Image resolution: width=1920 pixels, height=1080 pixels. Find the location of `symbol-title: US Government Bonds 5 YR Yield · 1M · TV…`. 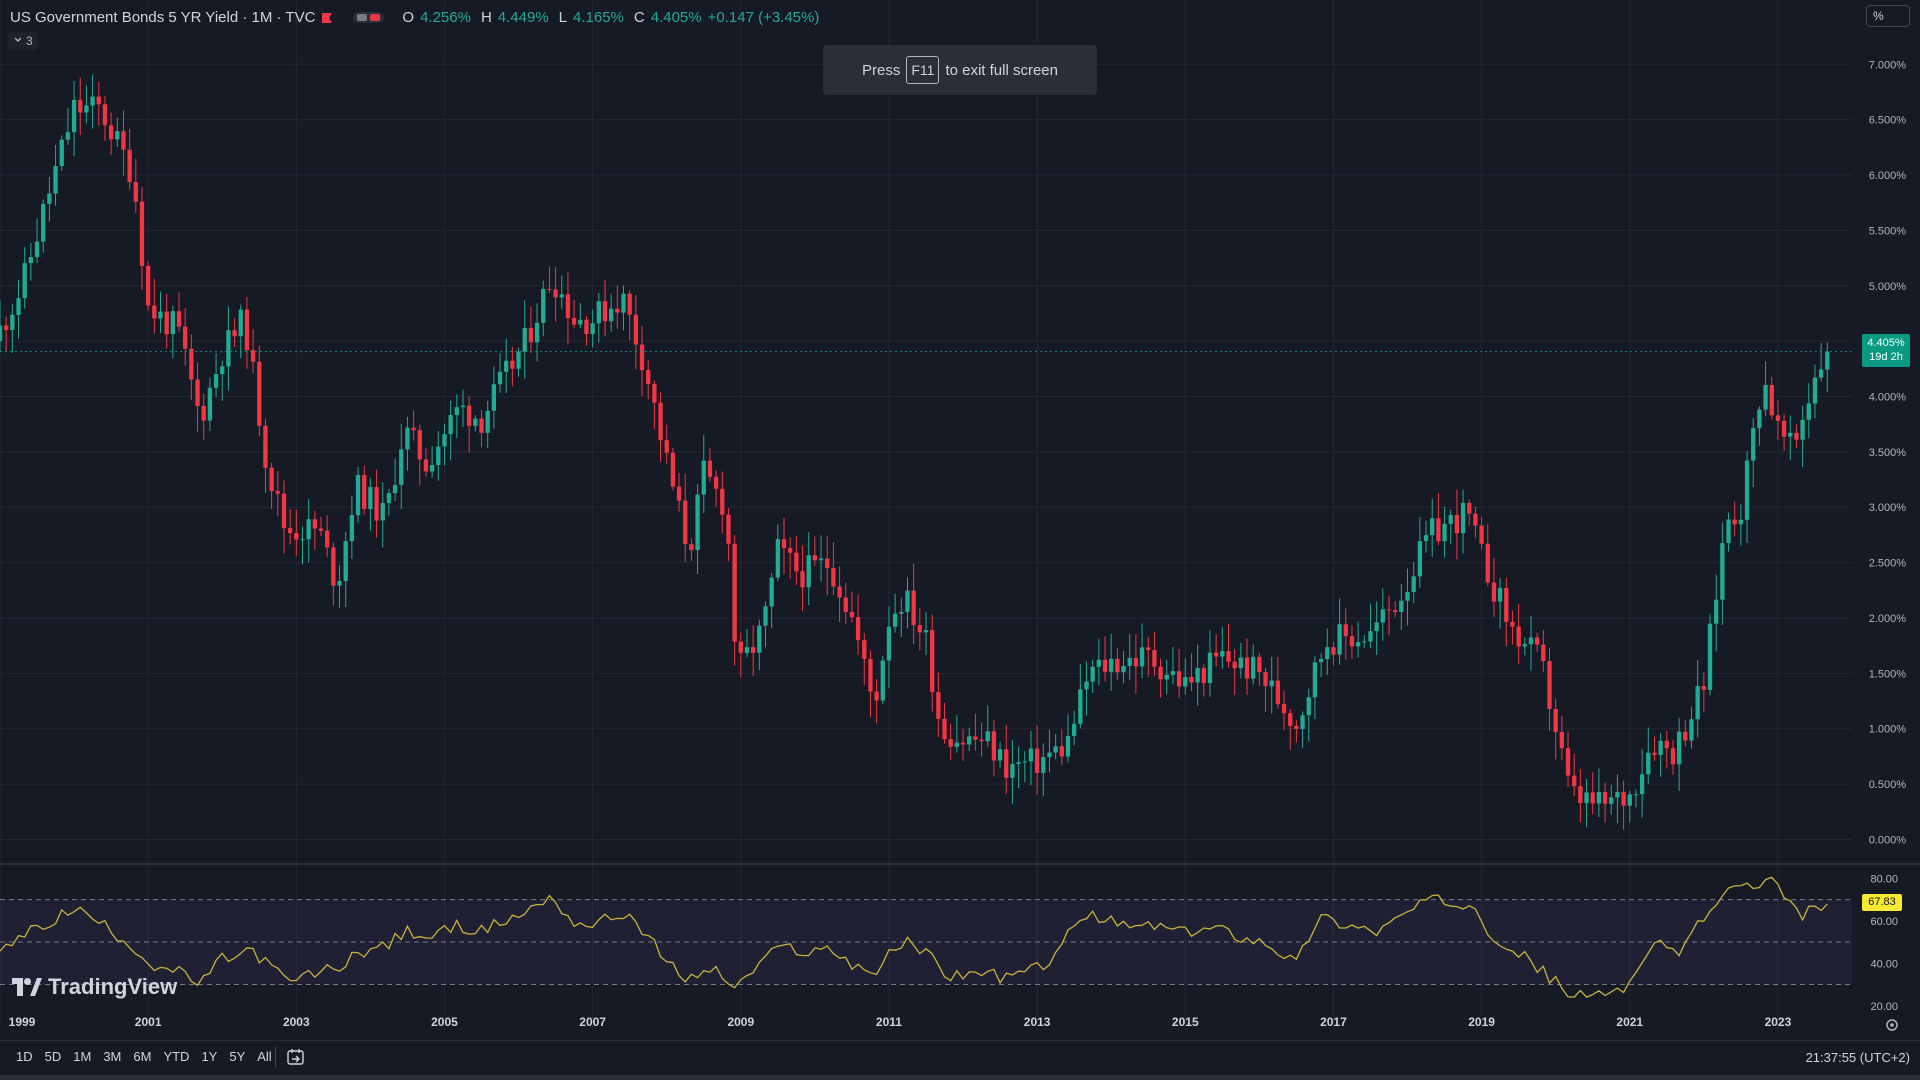

symbol-title: US Government Bonds 5 YR Yield · 1M · TV… is located at coordinates (163, 17).